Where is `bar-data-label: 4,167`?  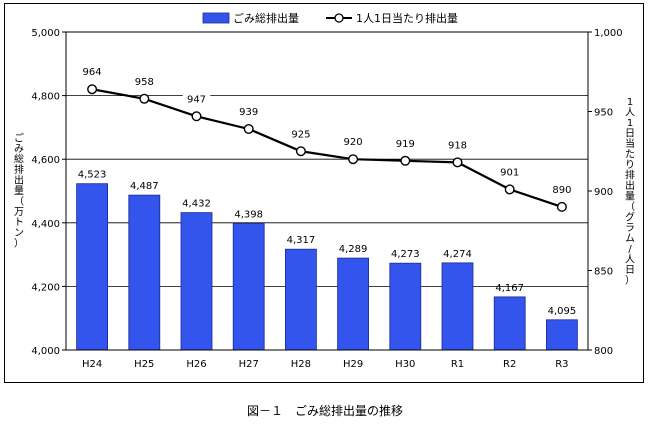 bar-data-label: 4,167 is located at coordinates (509, 288).